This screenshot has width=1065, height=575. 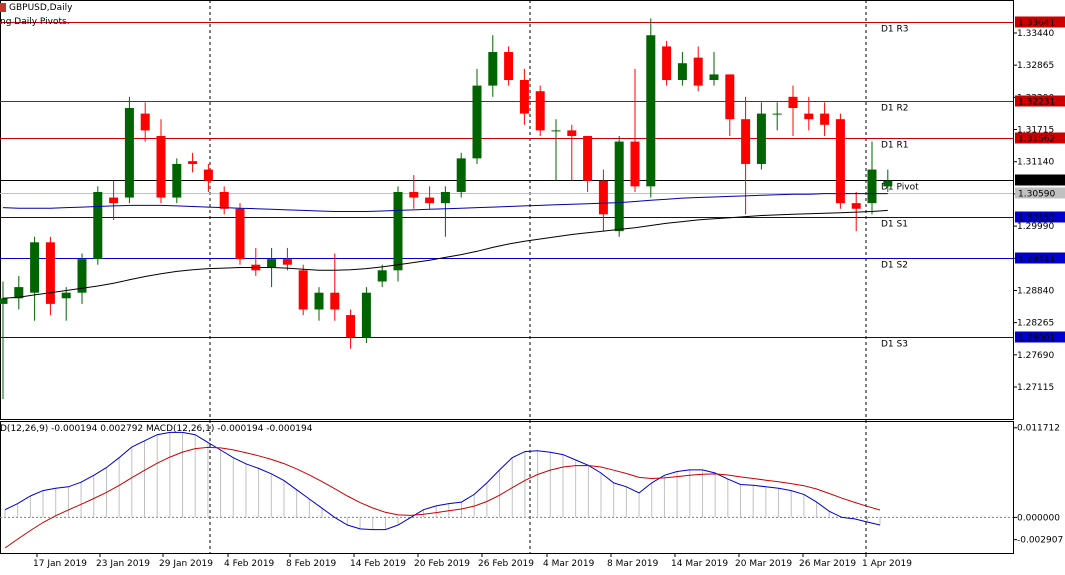 I want to click on current-price-box, so click(x=1040, y=193).